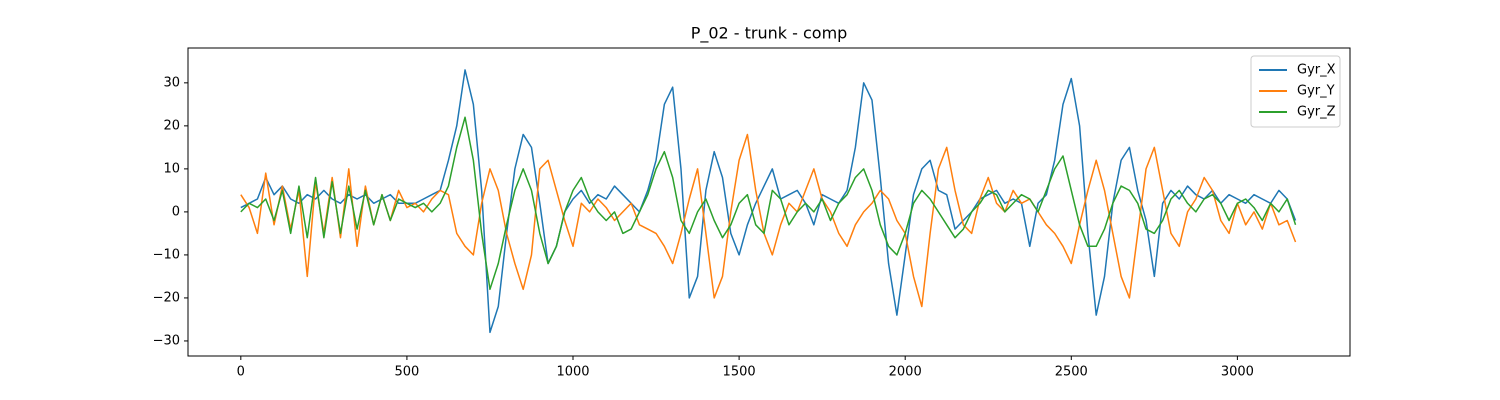  What do you see at coordinates (1295, 91) in the screenshot?
I see `legend-box` at bounding box center [1295, 91].